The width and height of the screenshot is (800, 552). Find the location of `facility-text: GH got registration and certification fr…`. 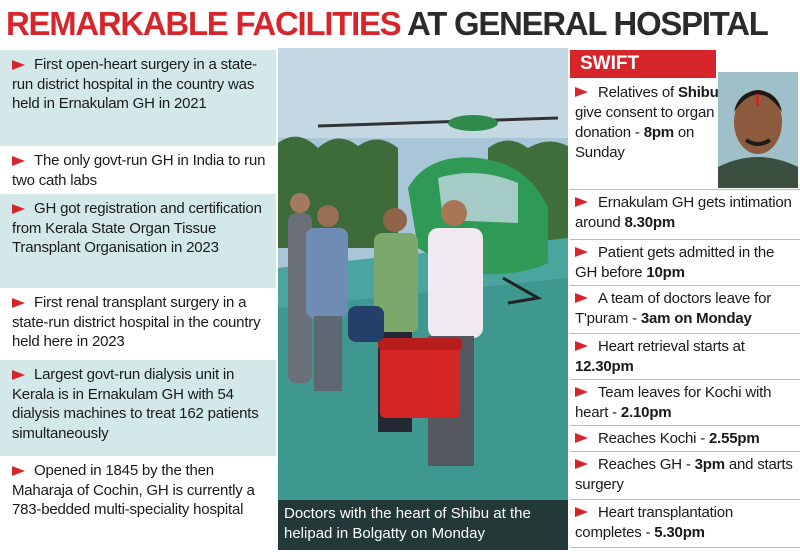

facility-text: GH got registration and certification fr… is located at coordinates (137, 228).